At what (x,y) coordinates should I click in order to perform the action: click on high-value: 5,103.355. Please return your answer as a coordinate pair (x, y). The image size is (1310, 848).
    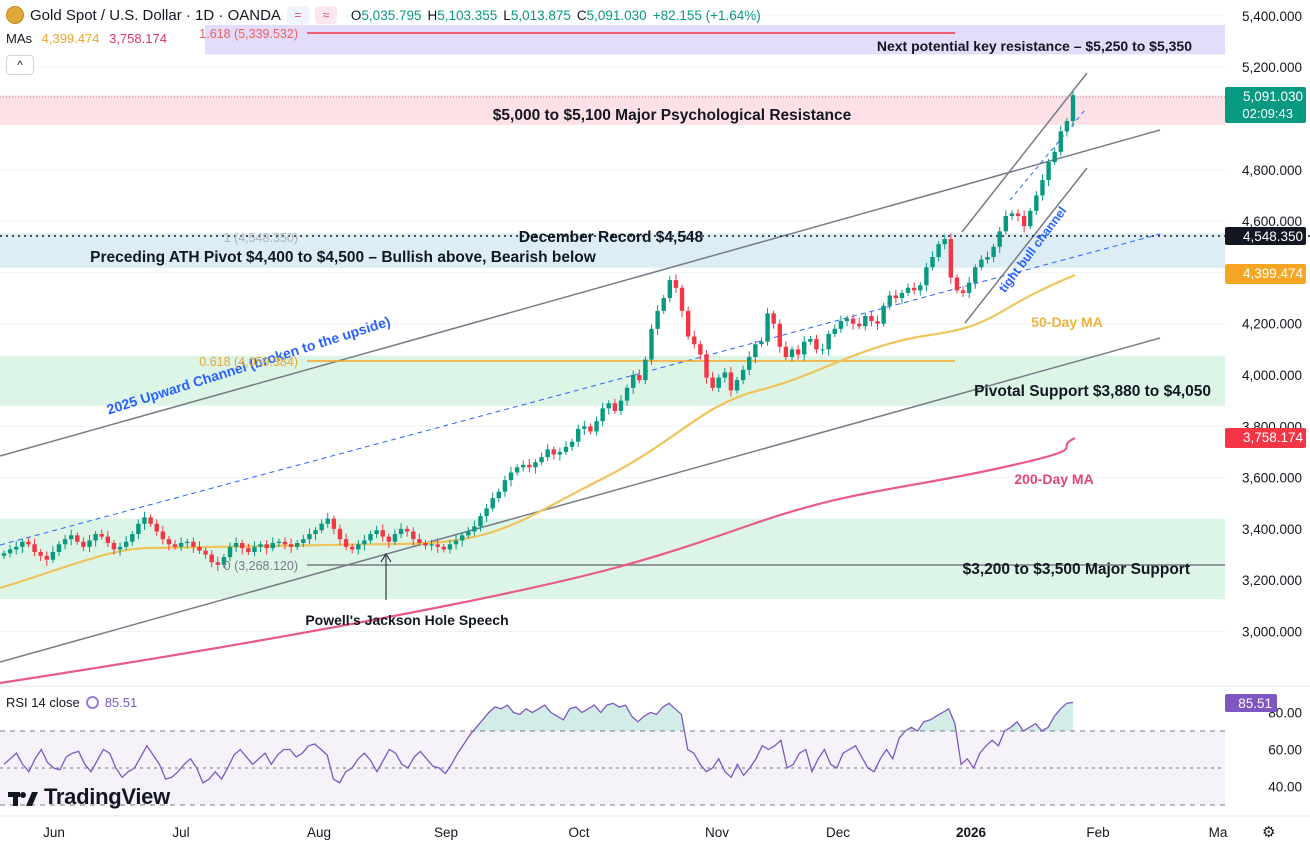
    Looking at the image, I should click on (467, 15).